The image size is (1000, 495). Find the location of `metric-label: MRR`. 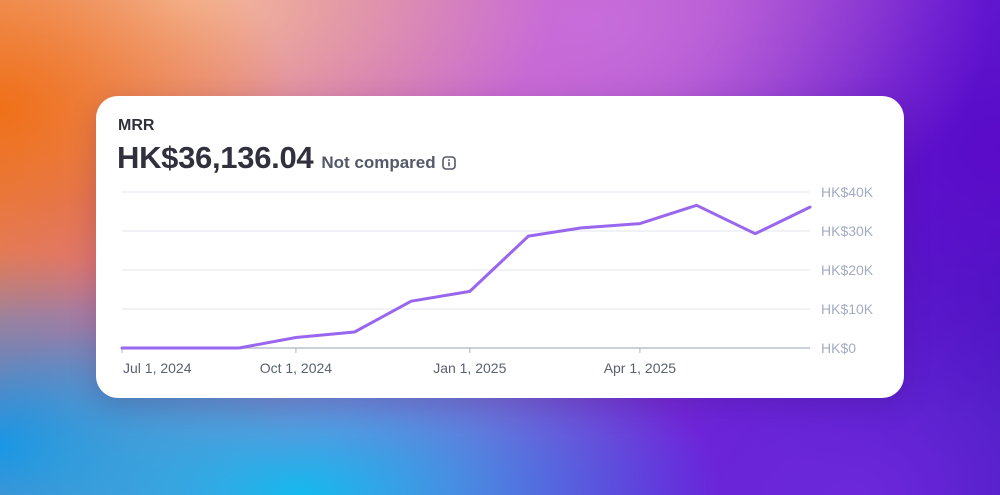

metric-label: MRR is located at coordinates (136, 125).